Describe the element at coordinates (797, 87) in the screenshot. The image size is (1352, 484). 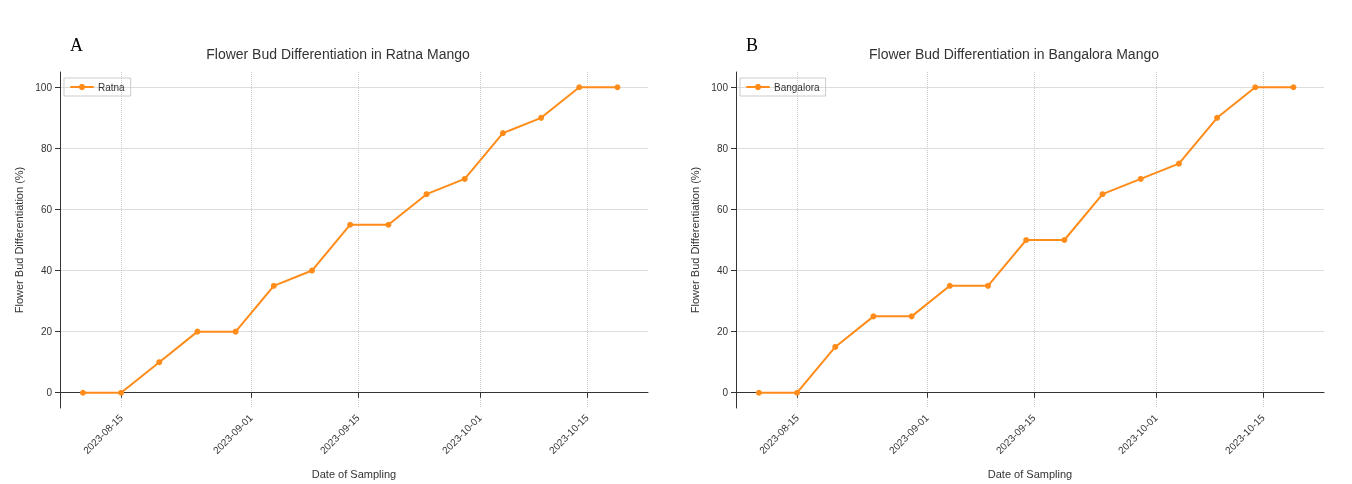
I see `legend-label: Bangalora` at that location.